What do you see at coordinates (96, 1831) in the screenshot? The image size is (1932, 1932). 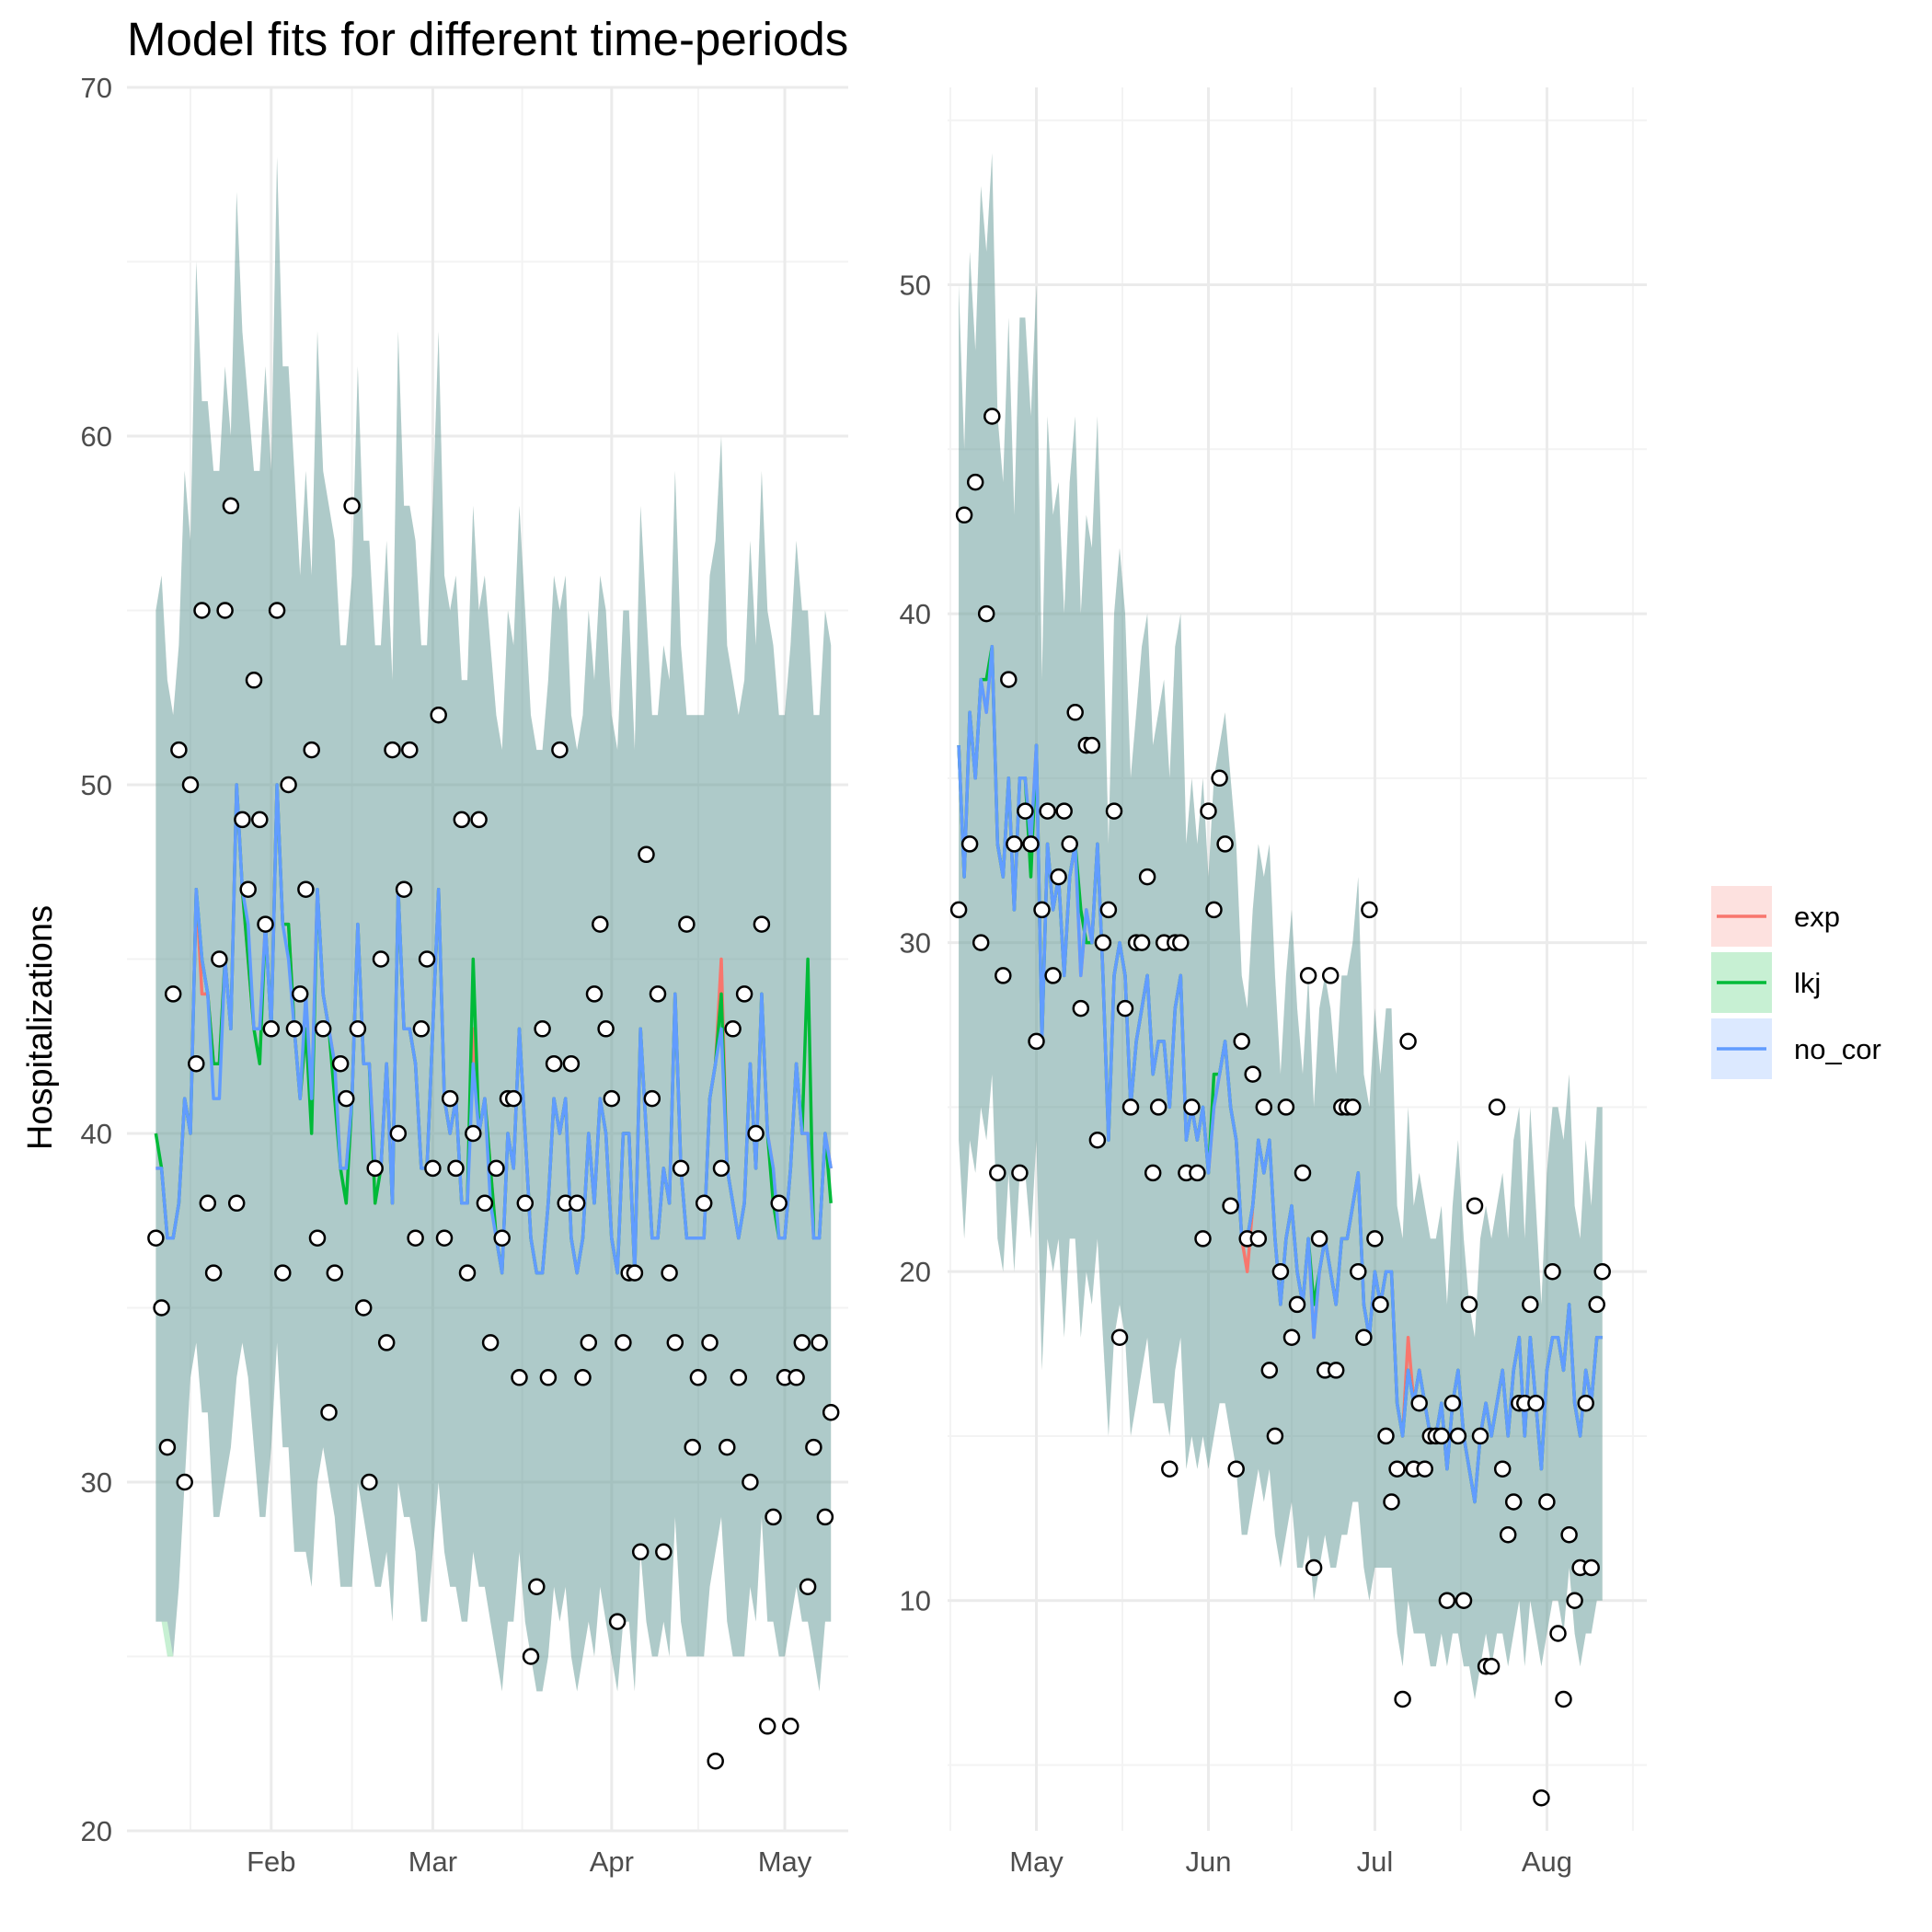 I see `y-tick-label: 20` at bounding box center [96, 1831].